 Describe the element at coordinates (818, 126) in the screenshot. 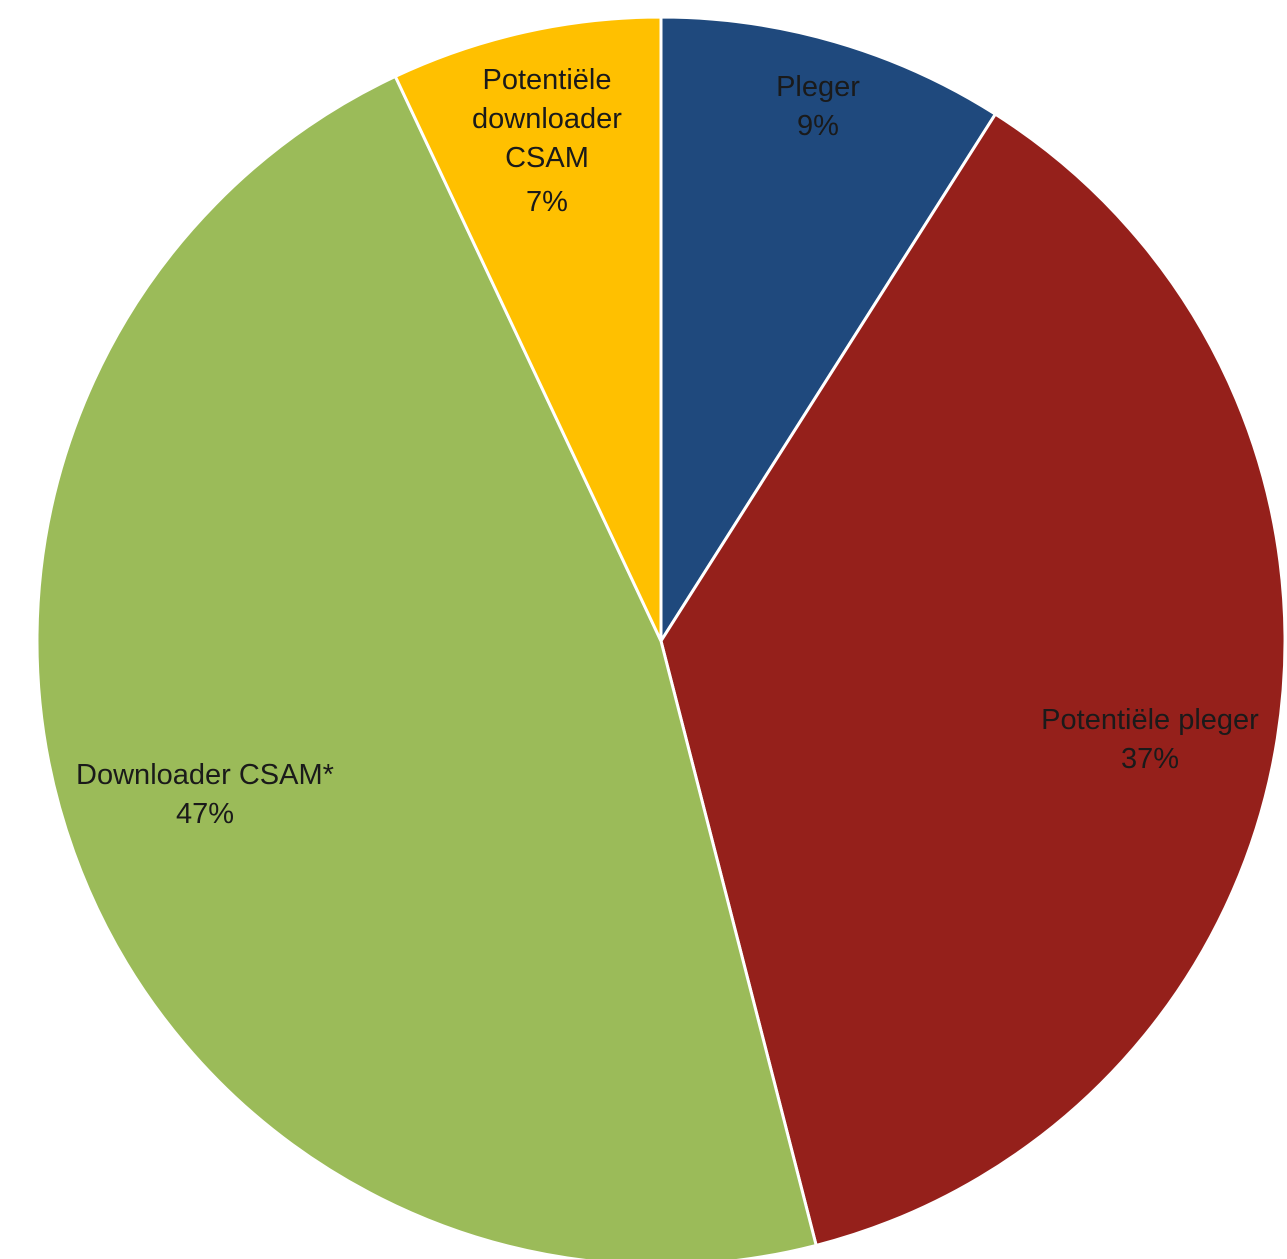

I see `pie-label-percent: 9%` at that location.